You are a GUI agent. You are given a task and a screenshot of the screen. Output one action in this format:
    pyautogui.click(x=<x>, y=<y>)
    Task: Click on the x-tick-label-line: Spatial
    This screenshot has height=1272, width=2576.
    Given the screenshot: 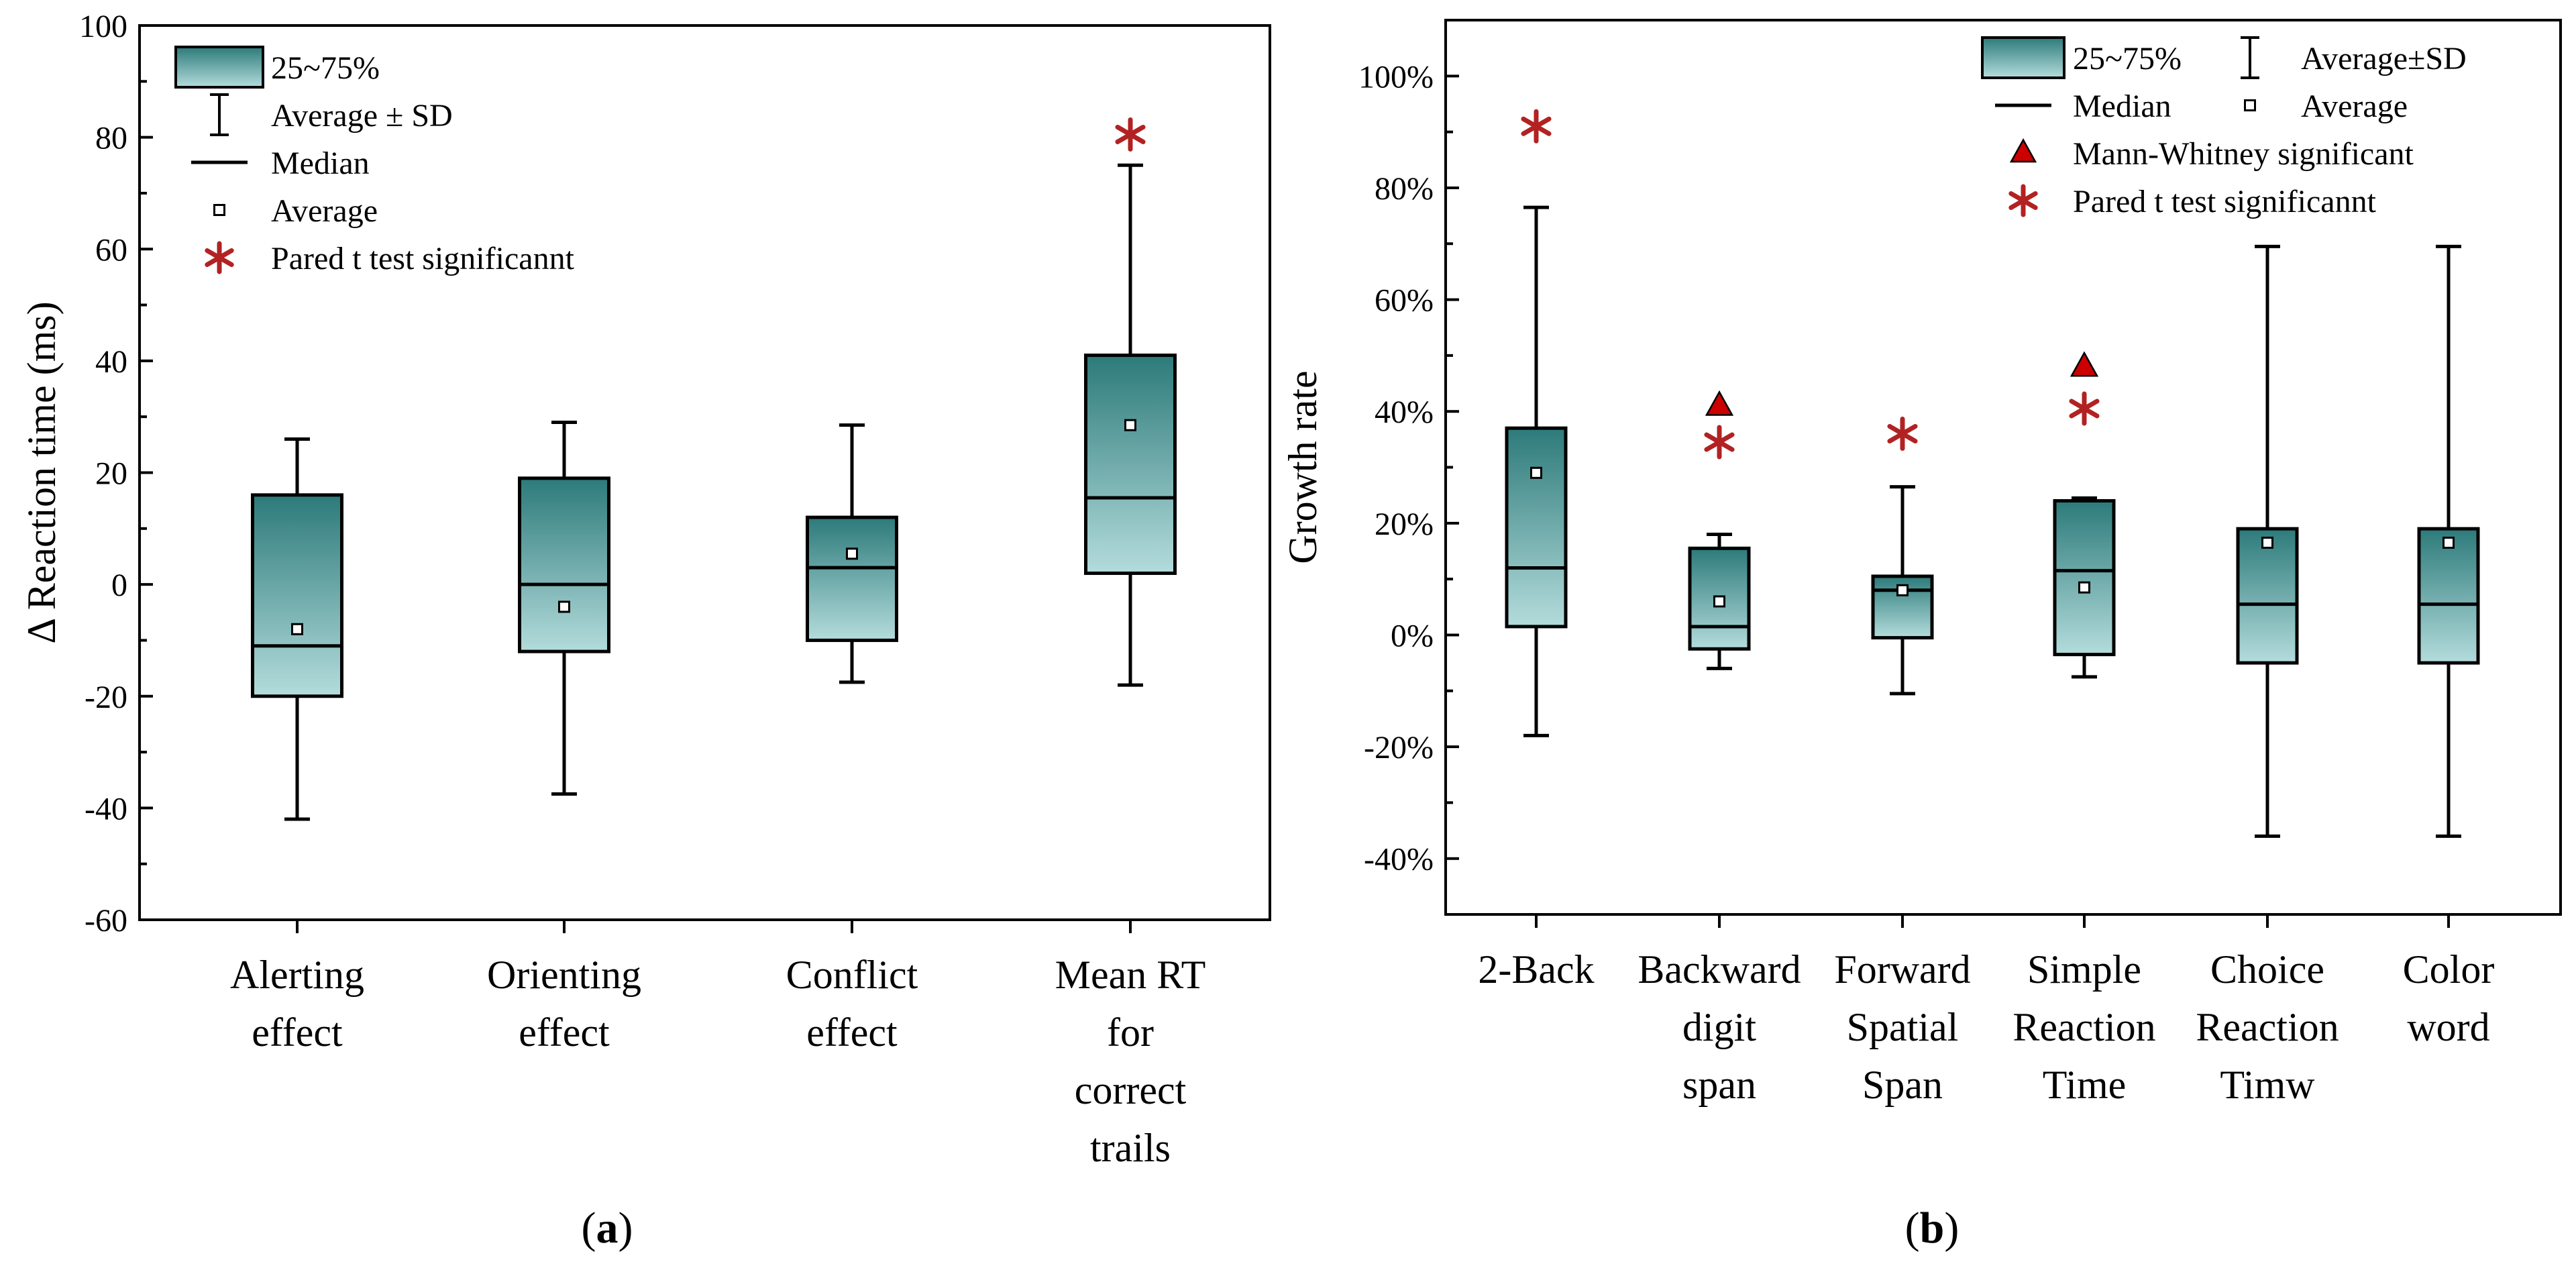 What is the action you would take?
    pyautogui.click(x=1903, y=1027)
    